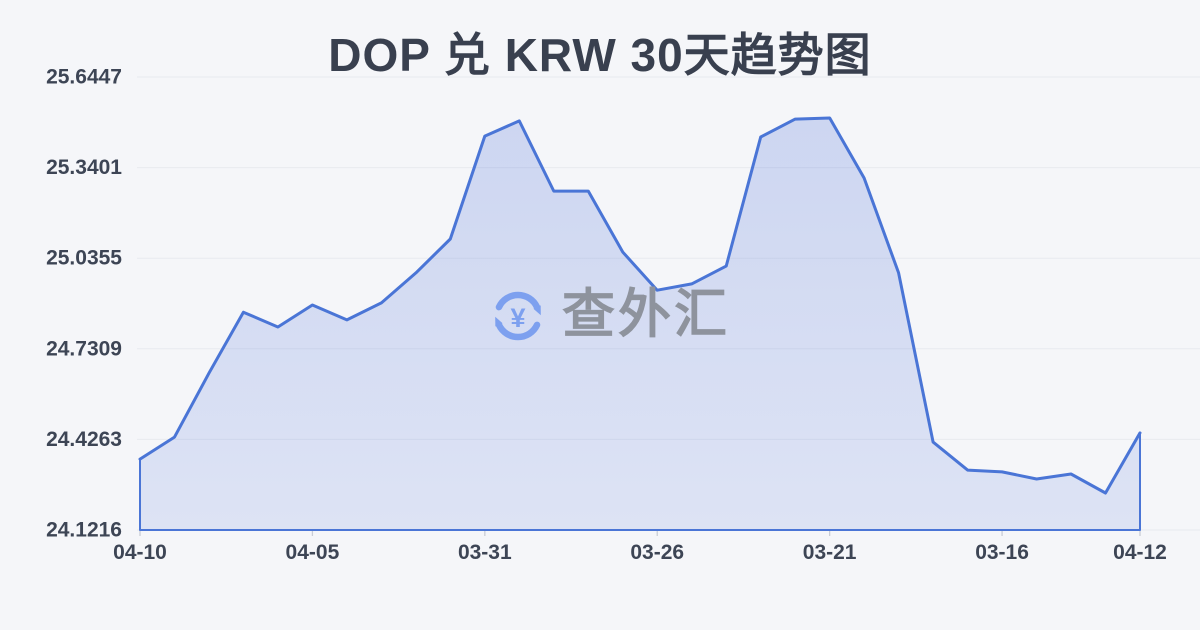  What do you see at coordinates (485, 552) in the screenshot?
I see `x-axis-label: 03-31` at bounding box center [485, 552].